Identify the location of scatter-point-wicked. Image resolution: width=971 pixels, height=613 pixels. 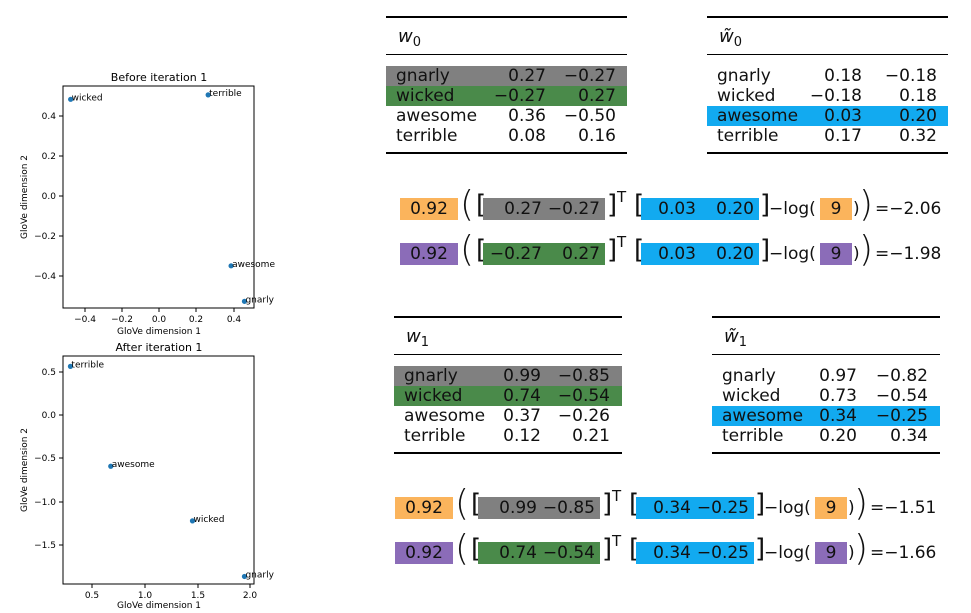
(71, 99).